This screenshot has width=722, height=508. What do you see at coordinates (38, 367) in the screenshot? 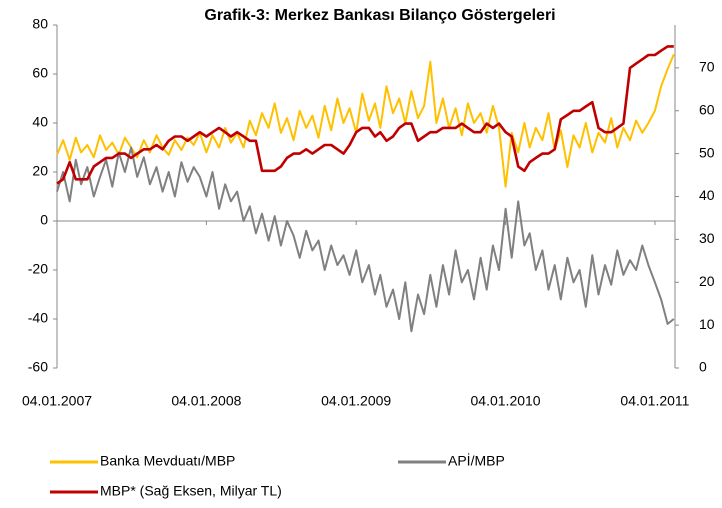
I see `y-tick-label: -60` at bounding box center [38, 367].